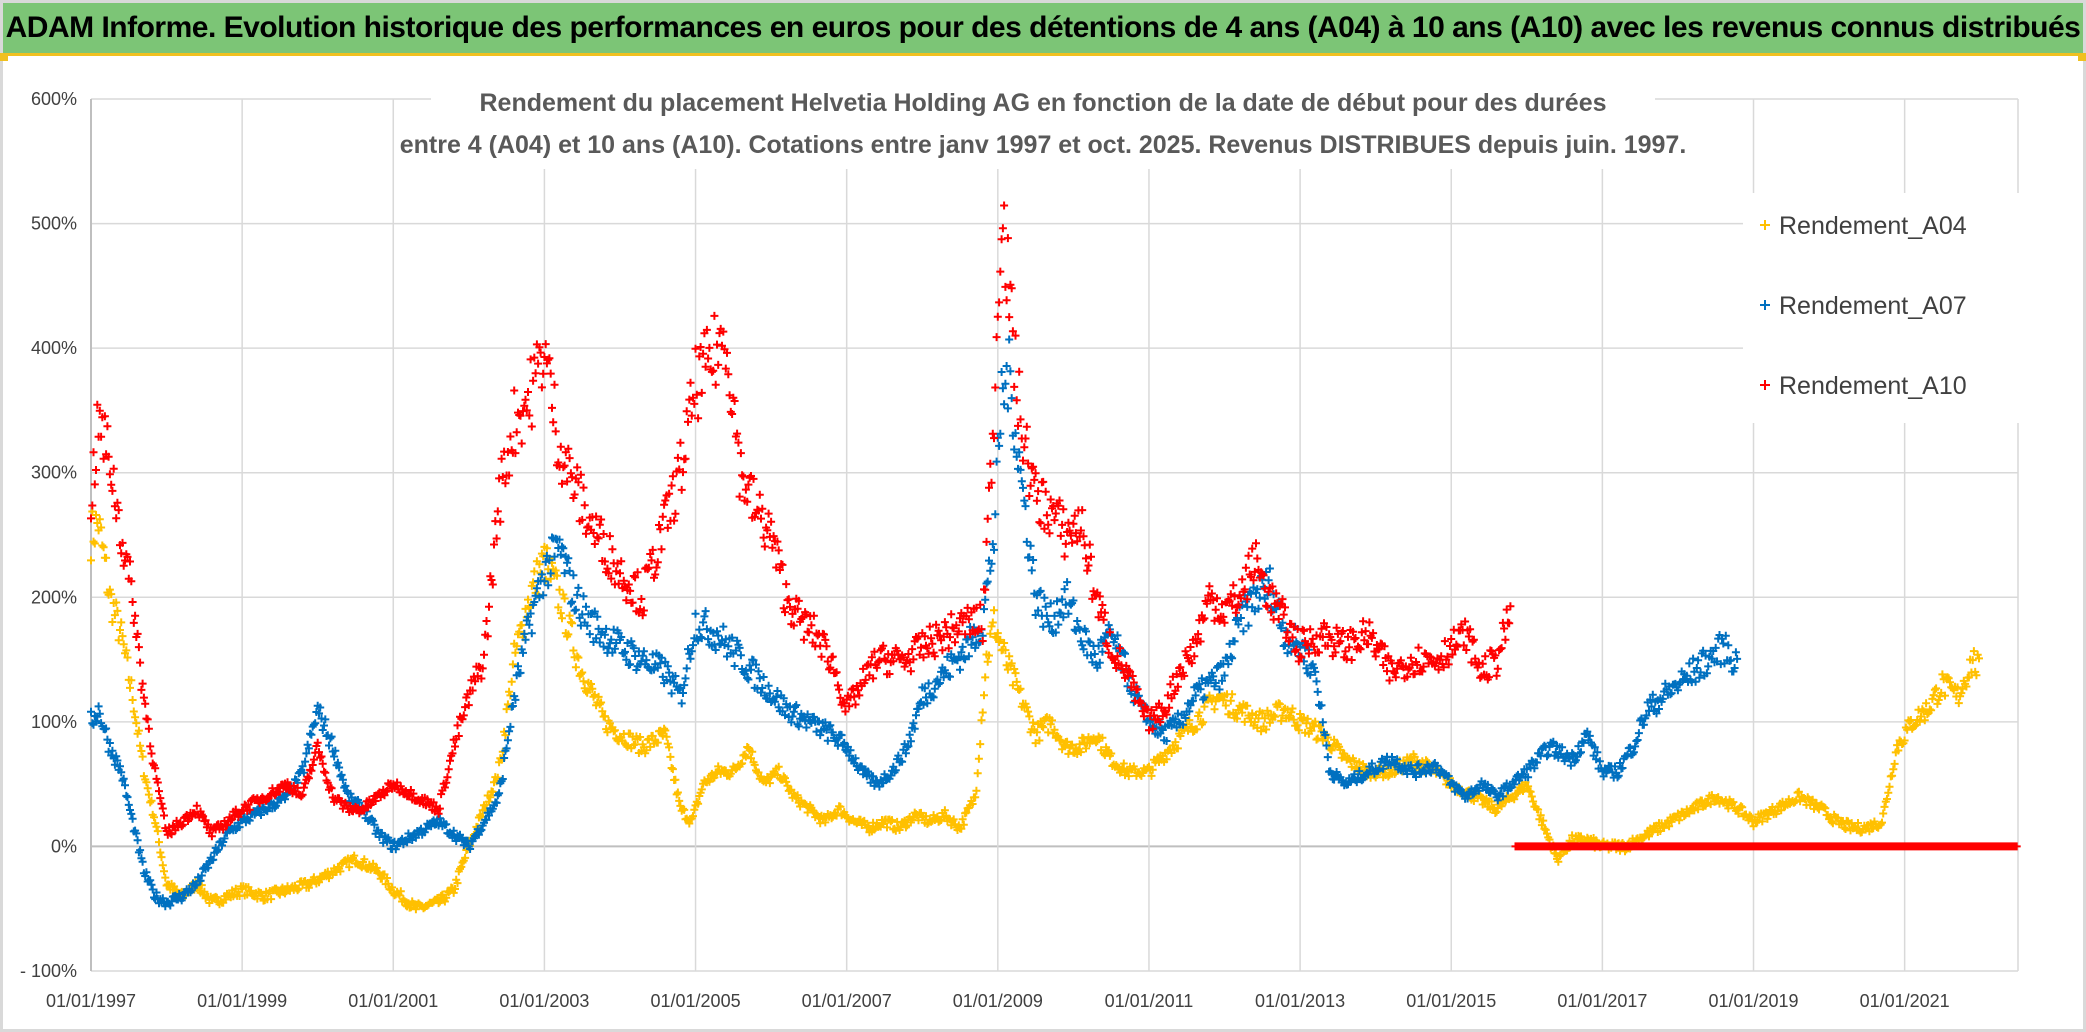 This screenshot has height=1032, width=2086. I want to click on legend: Rendement_A04 Rendement_A07 Rendement_A10, so click(1863, 306).